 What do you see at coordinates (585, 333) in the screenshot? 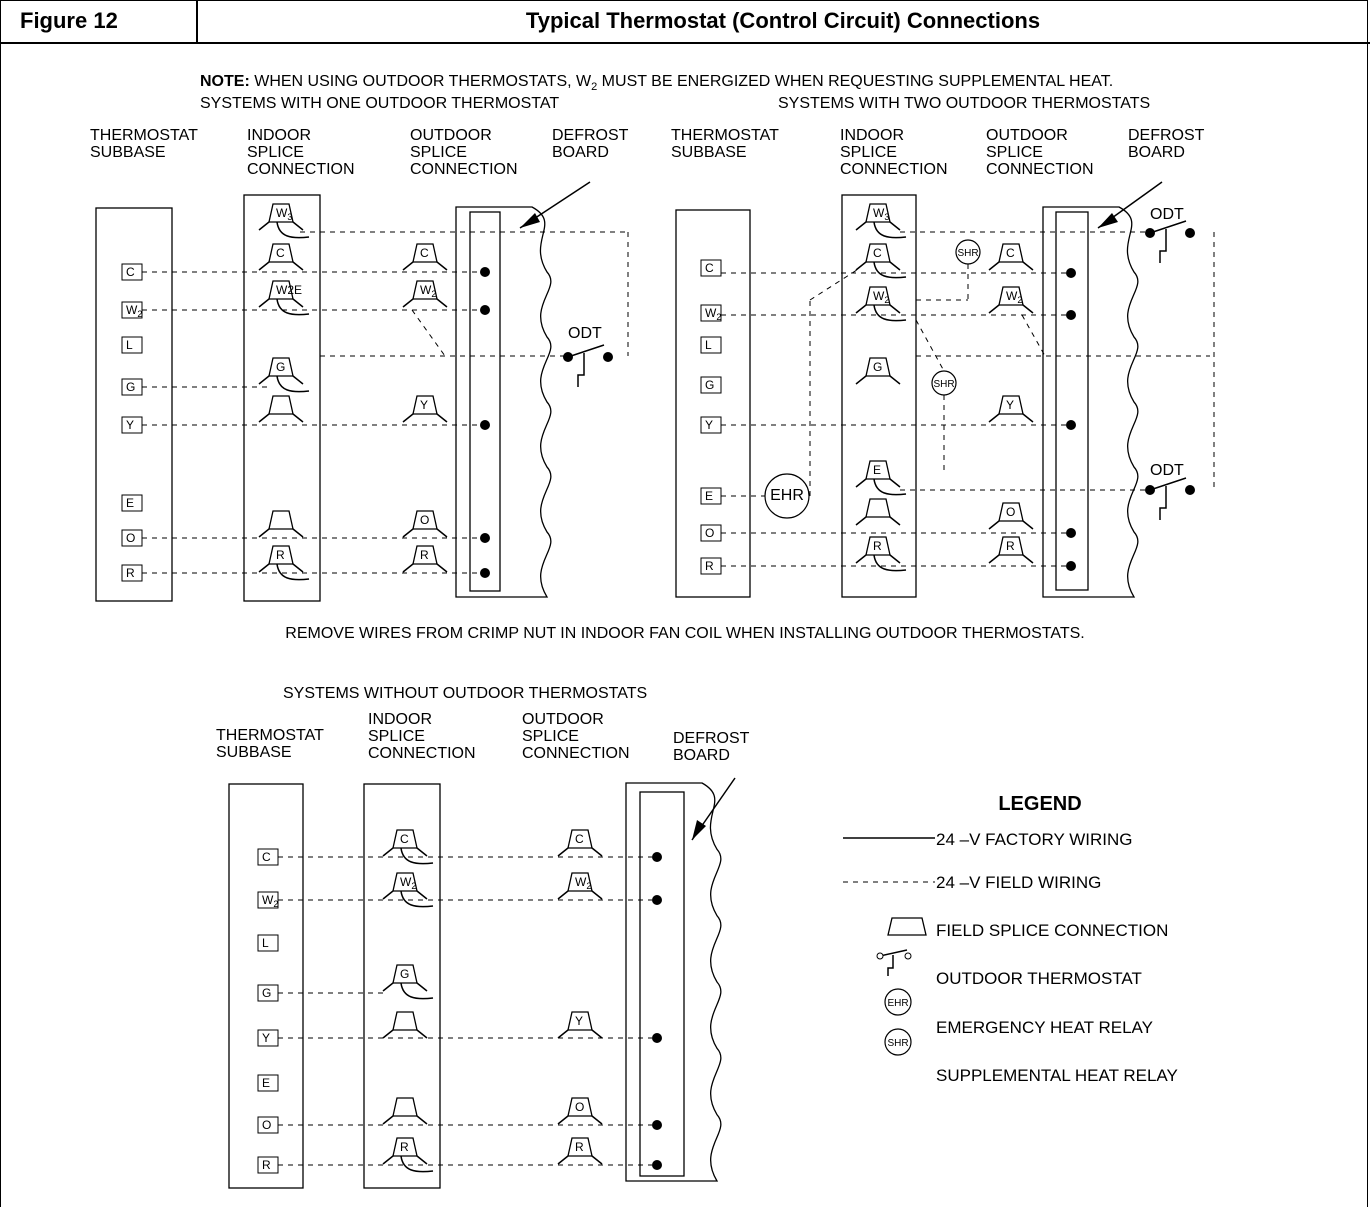
I see `odt-label: ODT` at bounding box center [585, 333].